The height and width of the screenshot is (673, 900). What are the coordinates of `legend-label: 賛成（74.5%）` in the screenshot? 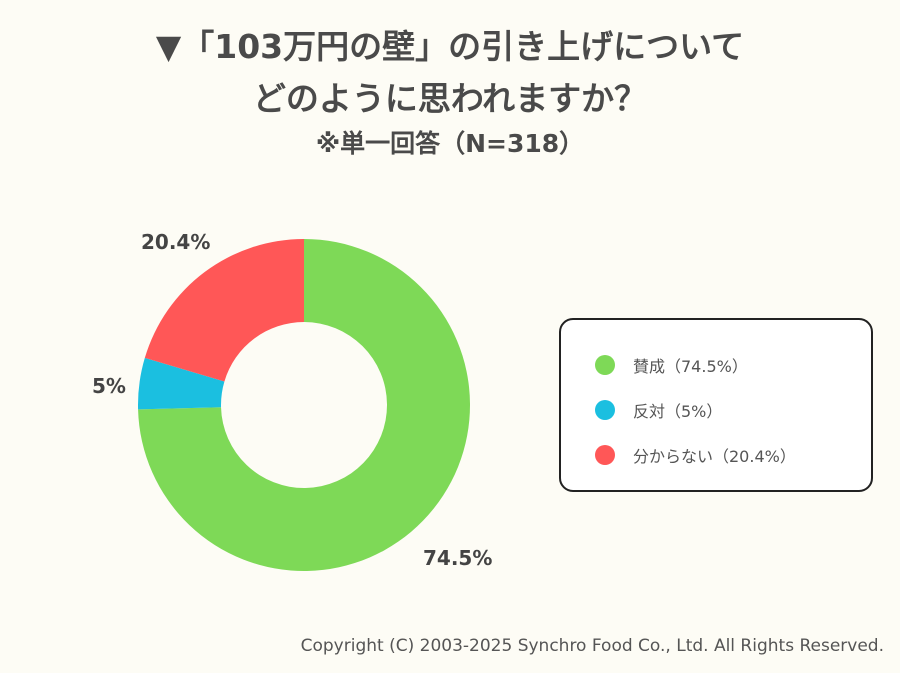 It's located at (690, 366).